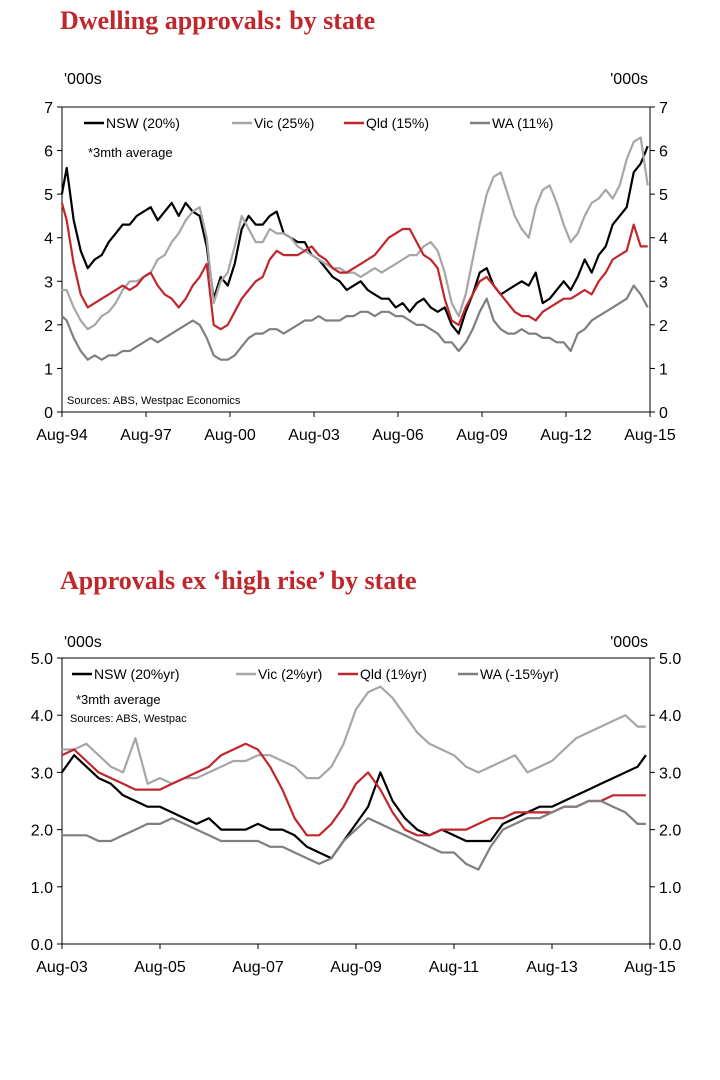  I want to click on chart-1-ytick-label-right: 6, so click(663, 152).